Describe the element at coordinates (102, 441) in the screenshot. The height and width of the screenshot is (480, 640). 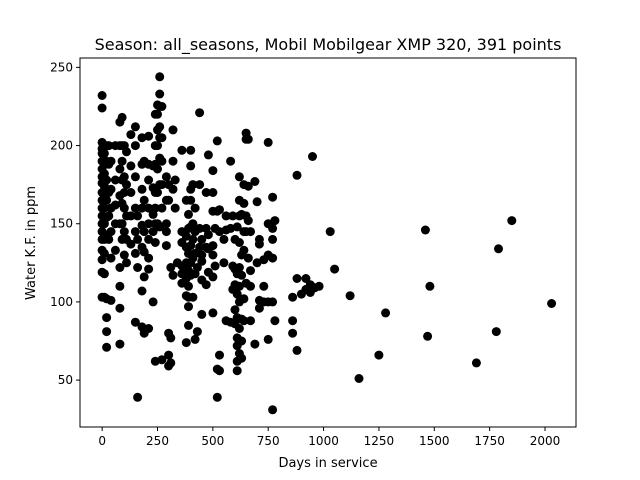
I see `x-tick-label: 0` at that location.